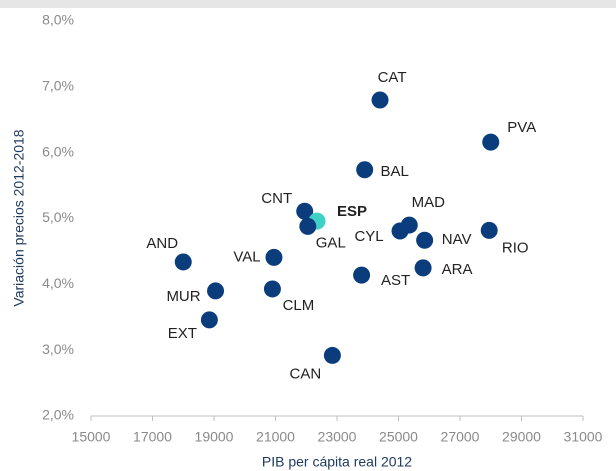  I want to click on point-label: CNT, so click(276, 198).